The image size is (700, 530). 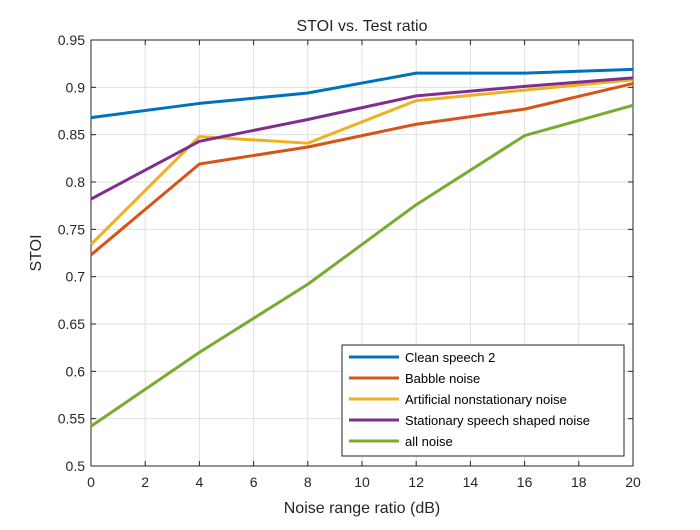 What do you see at coordinates (471, 482) in the screenshot?
I see `x-tick-label: 14` at bounding box center [471, 482].